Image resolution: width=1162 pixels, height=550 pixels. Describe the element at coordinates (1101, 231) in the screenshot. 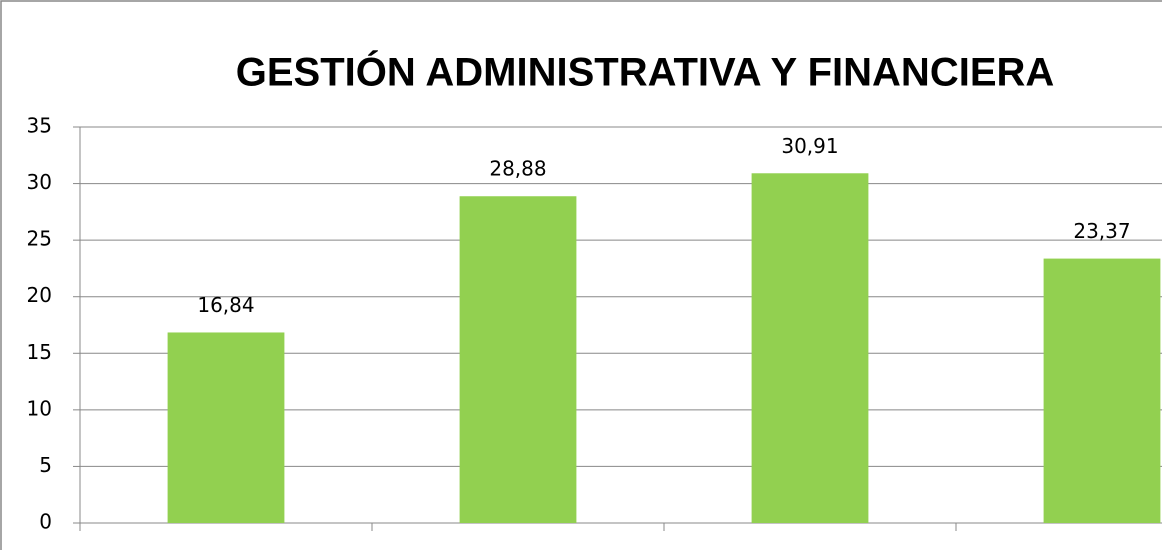

I see `data-label: 23,37` at that location.